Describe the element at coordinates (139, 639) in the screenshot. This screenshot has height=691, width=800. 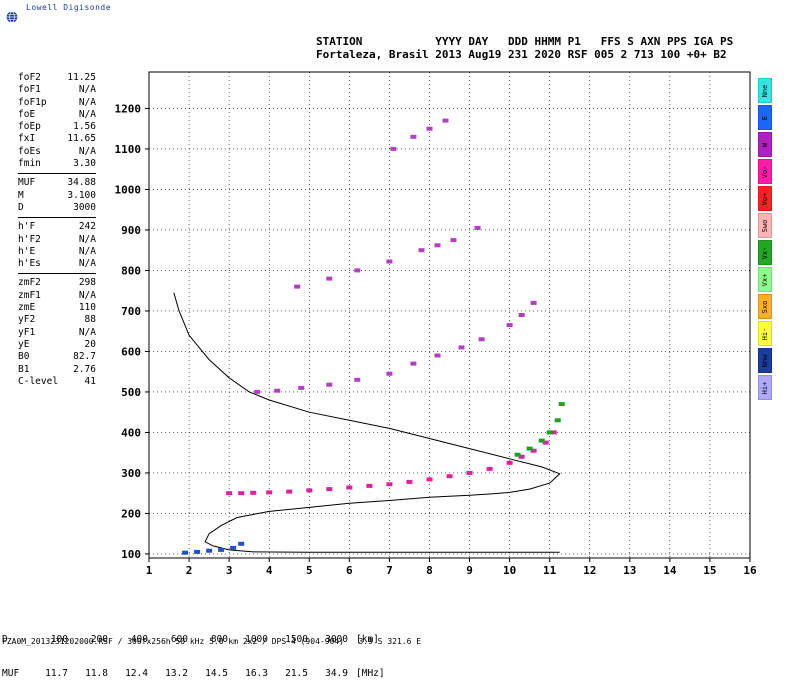
I see `table-cell: 400` at that location.